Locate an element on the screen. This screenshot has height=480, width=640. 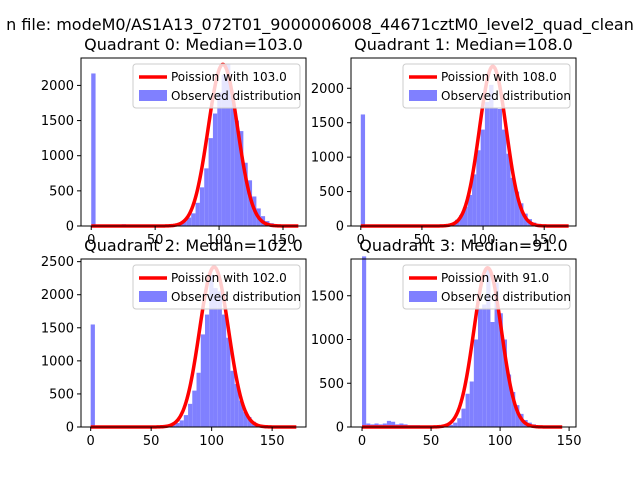
quadrant-2-y-tick-label-2000: 2000 is located at coordinates (57, 295).